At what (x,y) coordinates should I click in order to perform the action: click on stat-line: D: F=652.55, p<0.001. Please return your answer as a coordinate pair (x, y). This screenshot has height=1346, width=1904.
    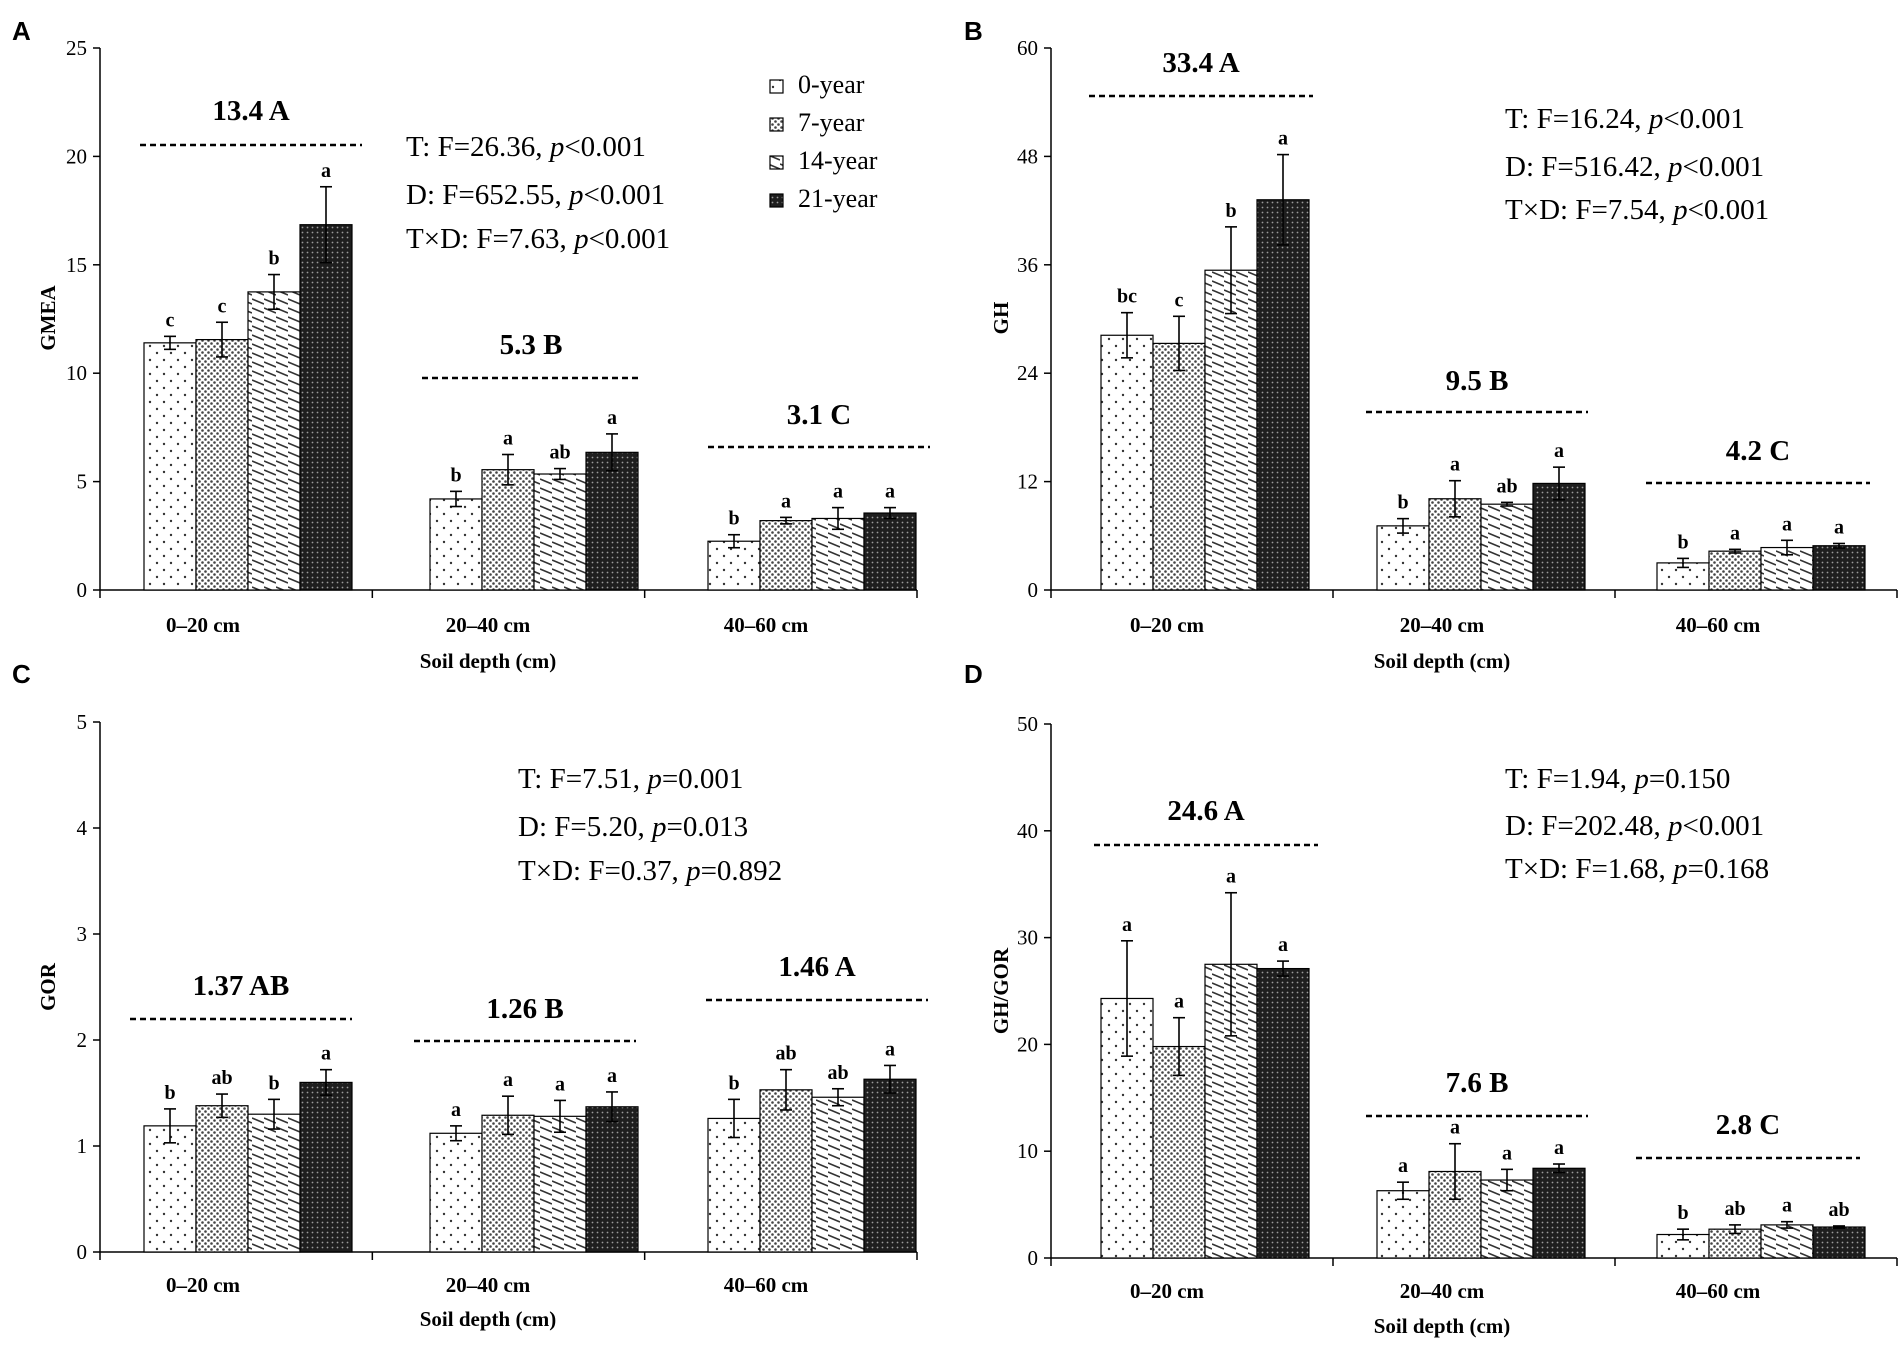
    Looking at the image, I should click on (535, 195).